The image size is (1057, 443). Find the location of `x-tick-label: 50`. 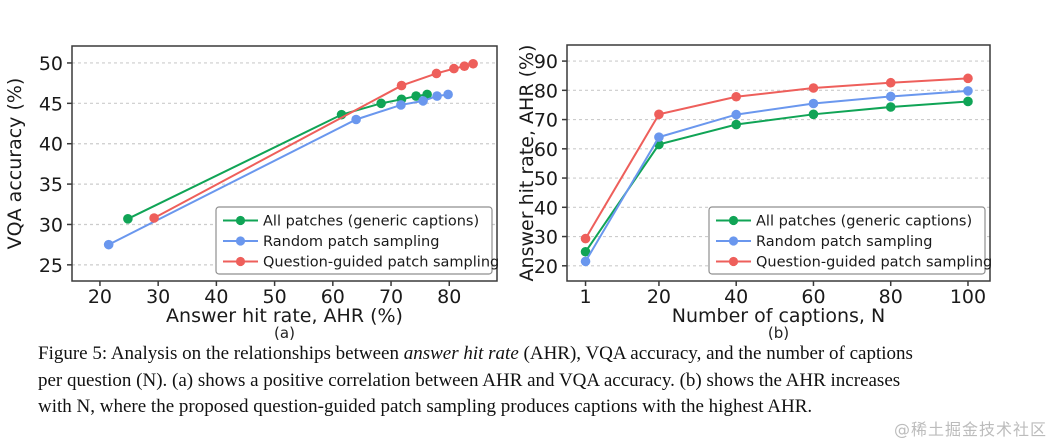

x-tick-label: 50 is located at coordinates (275, 297).